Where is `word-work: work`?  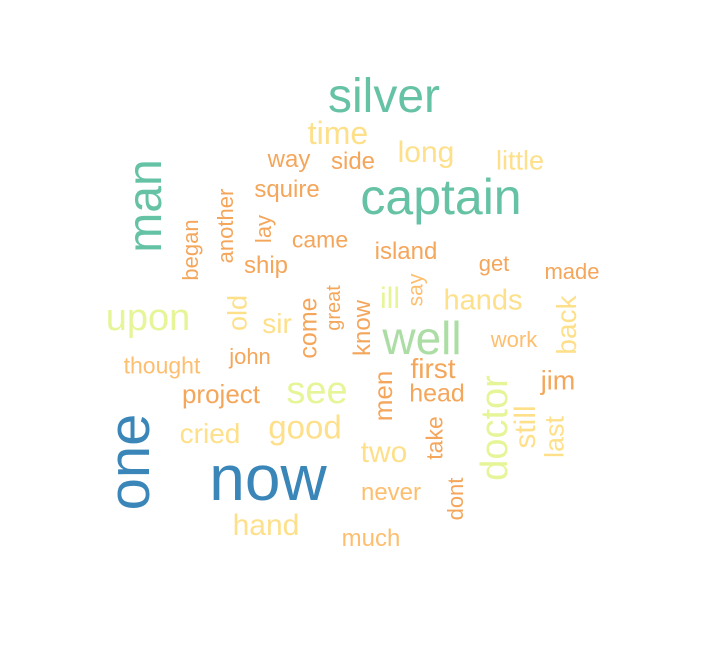
word-work: work is located at coordinates (514, 339).